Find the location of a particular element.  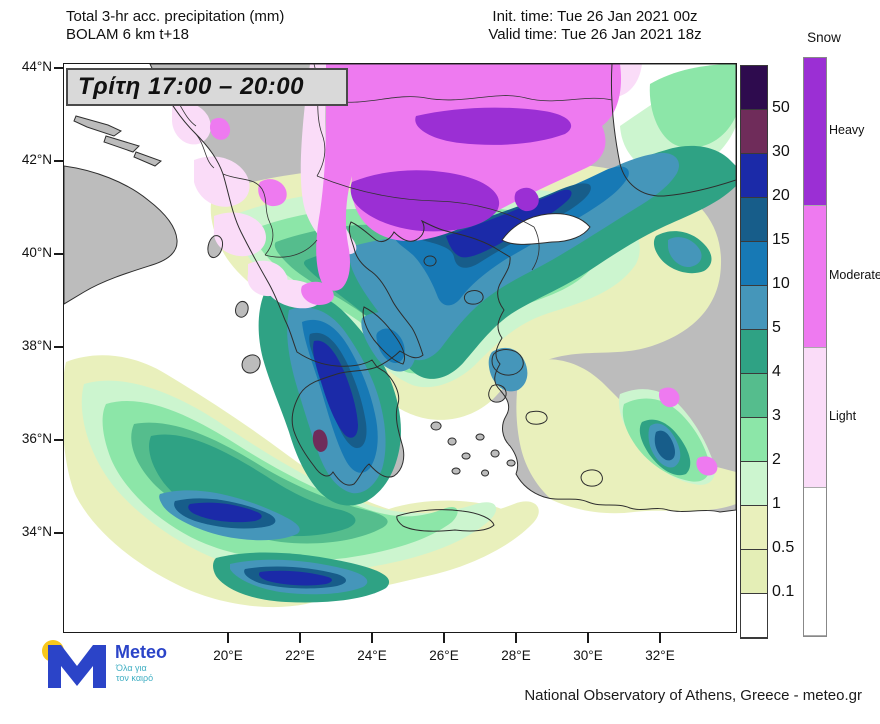

snow-legend-title: Snow is located at coordinates (824, 37).